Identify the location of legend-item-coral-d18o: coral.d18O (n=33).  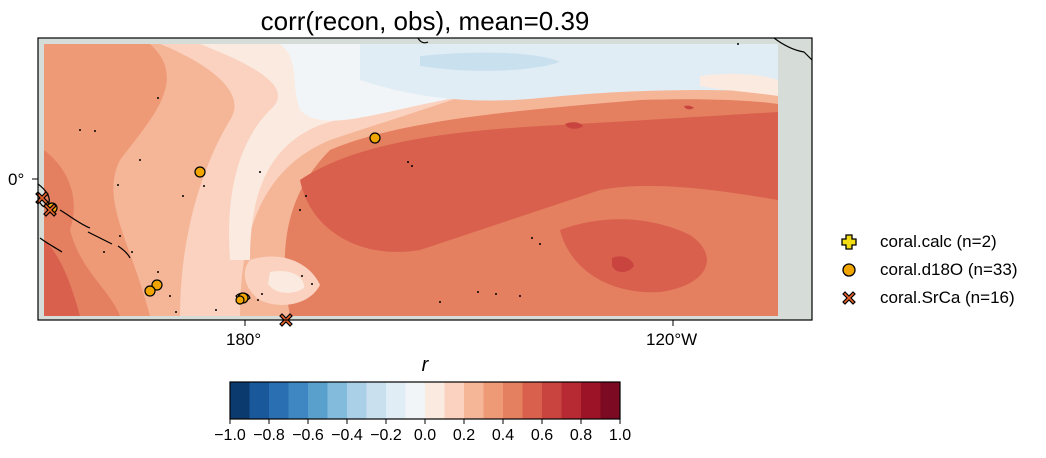
(928, 270).